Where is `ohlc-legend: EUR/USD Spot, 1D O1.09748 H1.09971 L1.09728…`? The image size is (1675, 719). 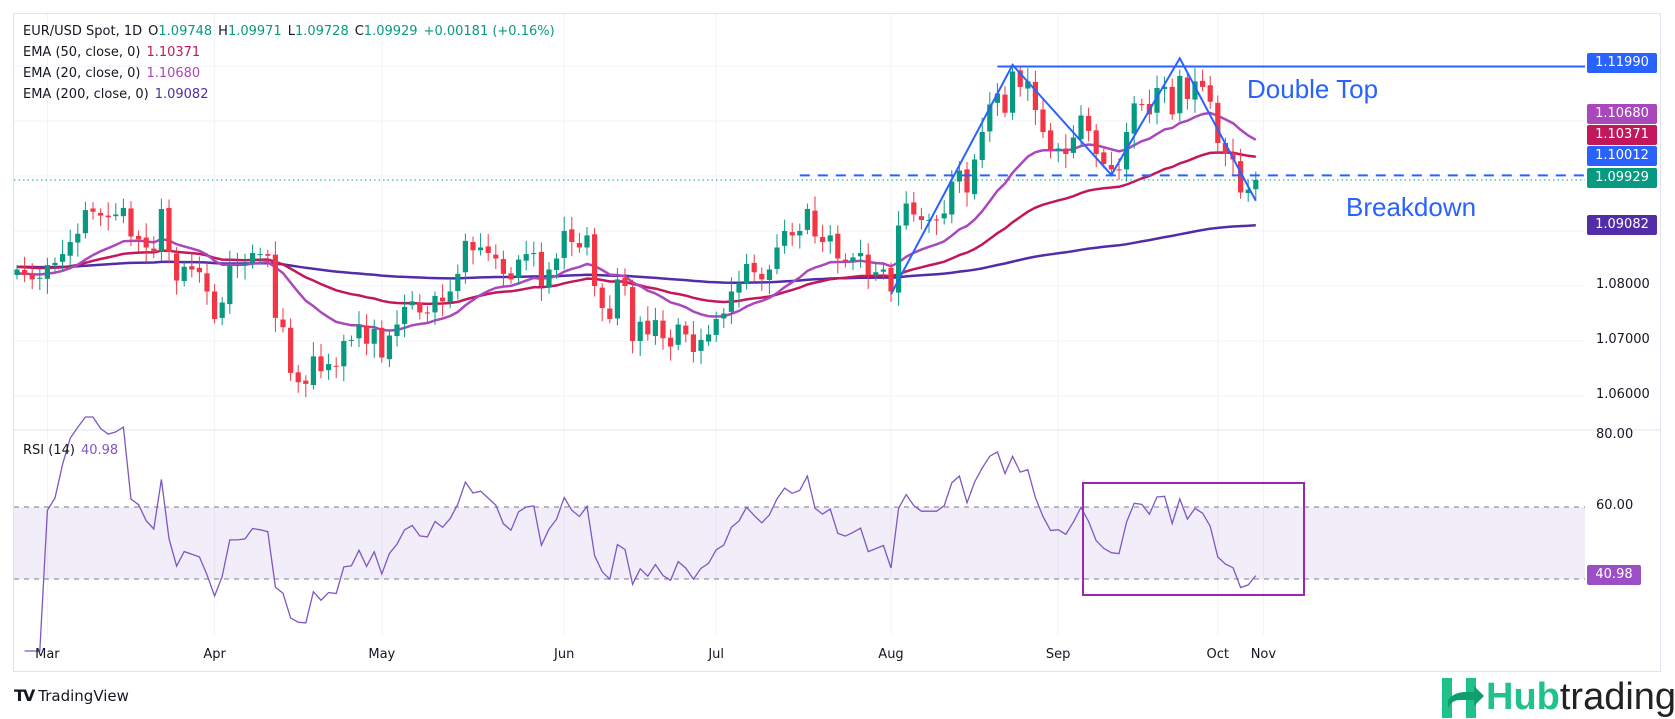 ohlc-legend: EUR/USD Spot, 1D O1.09748 H1.09971 L1.09728… is located at coordinates (292, 31).